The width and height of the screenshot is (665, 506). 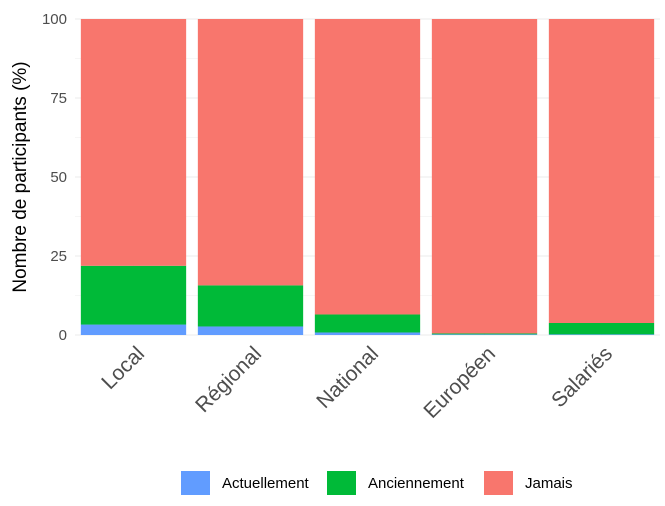 What do you see at coordinates (601, 171) in the screenshot?
I see `bar-salaries-jamais` at bounding box center [601, 171].